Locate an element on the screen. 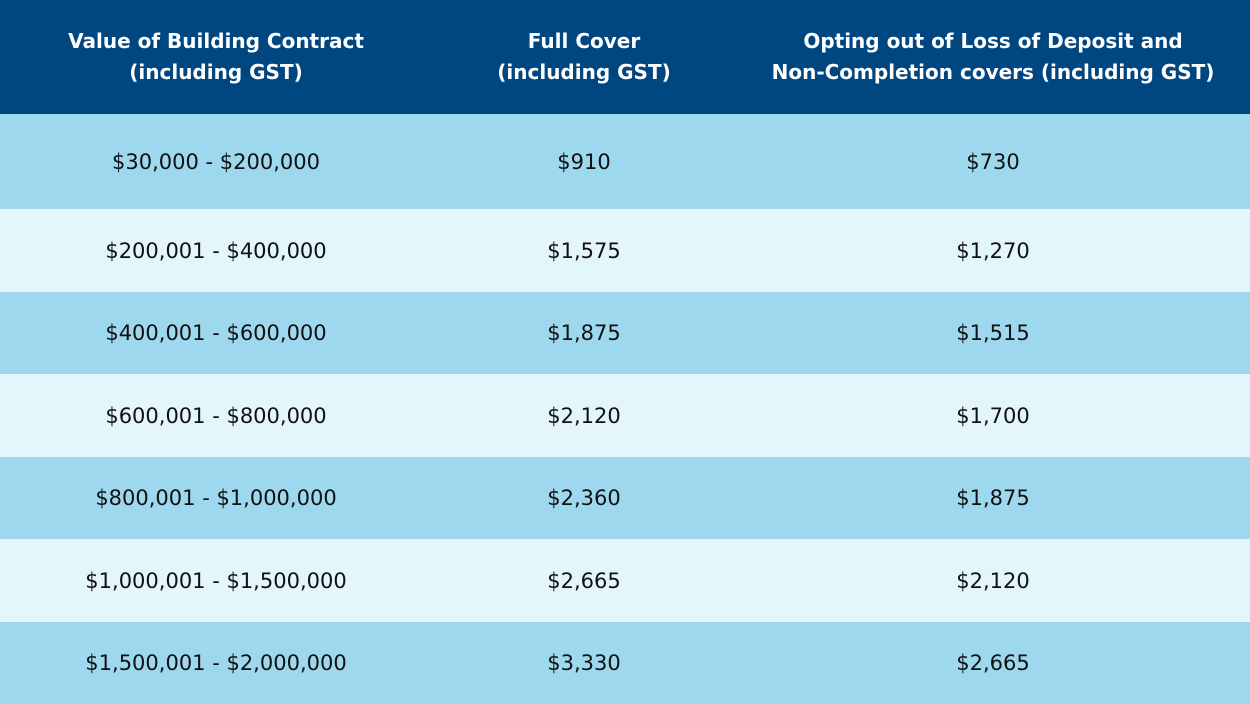  header-full-cover: Full Cover (including GST) is located at coordinates (584, 57).